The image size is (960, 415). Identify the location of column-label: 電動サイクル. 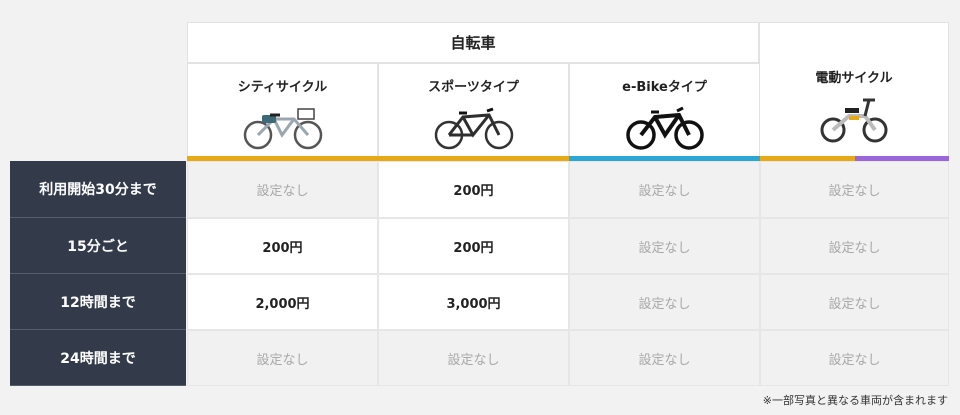
(854, 78).